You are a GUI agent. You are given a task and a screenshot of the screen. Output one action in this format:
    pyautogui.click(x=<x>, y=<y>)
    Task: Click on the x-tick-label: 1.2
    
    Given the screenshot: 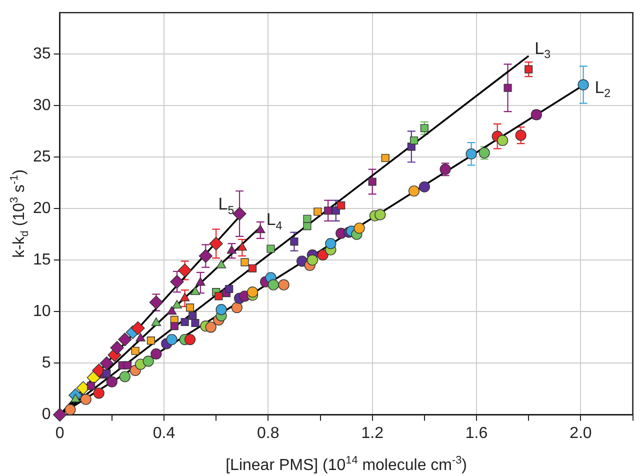 What is the action you would take?
    pyautogui.click(x=372, y=433)
    